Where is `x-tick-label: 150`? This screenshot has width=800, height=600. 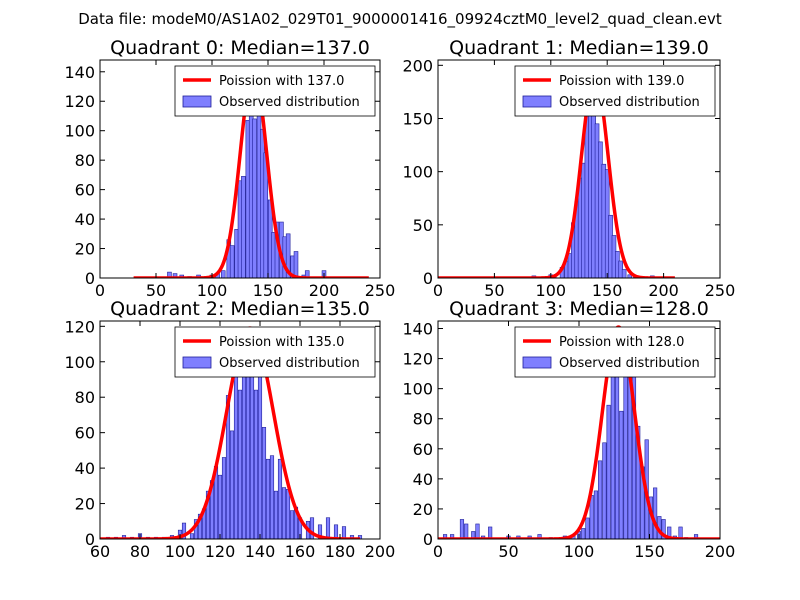 x-tick-label: 150 is located at coordinates (649, 551).